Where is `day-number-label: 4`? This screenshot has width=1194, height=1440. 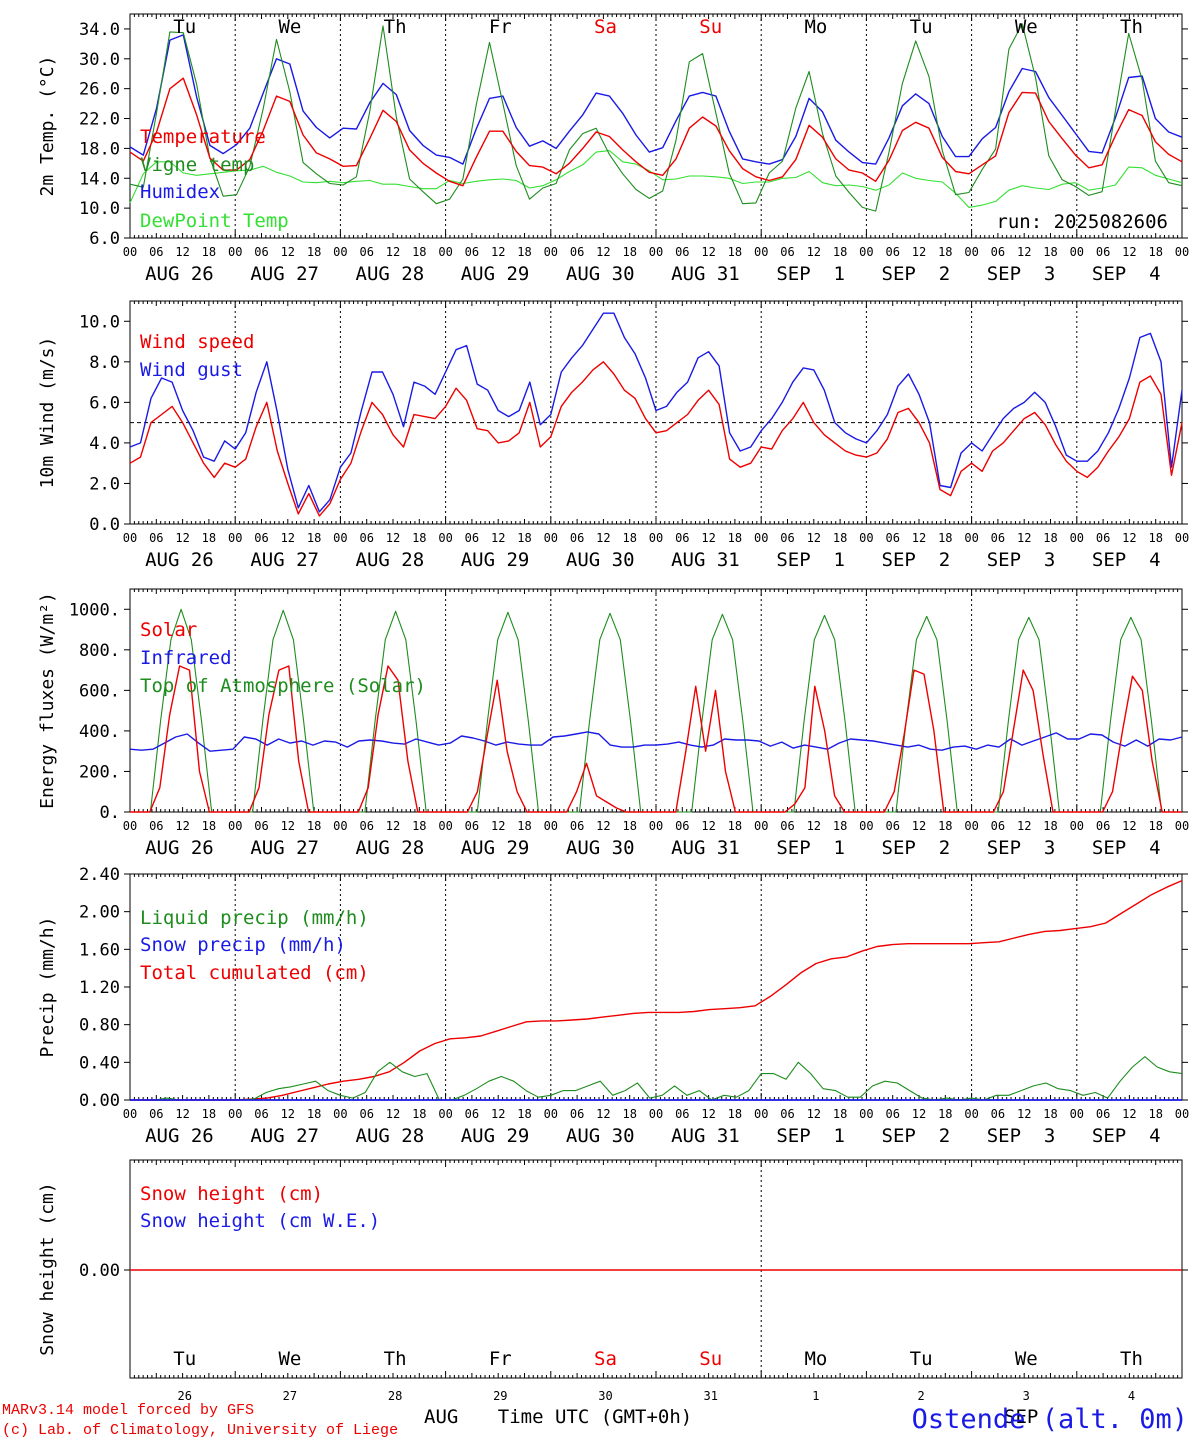 day-number-label: 4 is located at coordinates (1131, 1396).